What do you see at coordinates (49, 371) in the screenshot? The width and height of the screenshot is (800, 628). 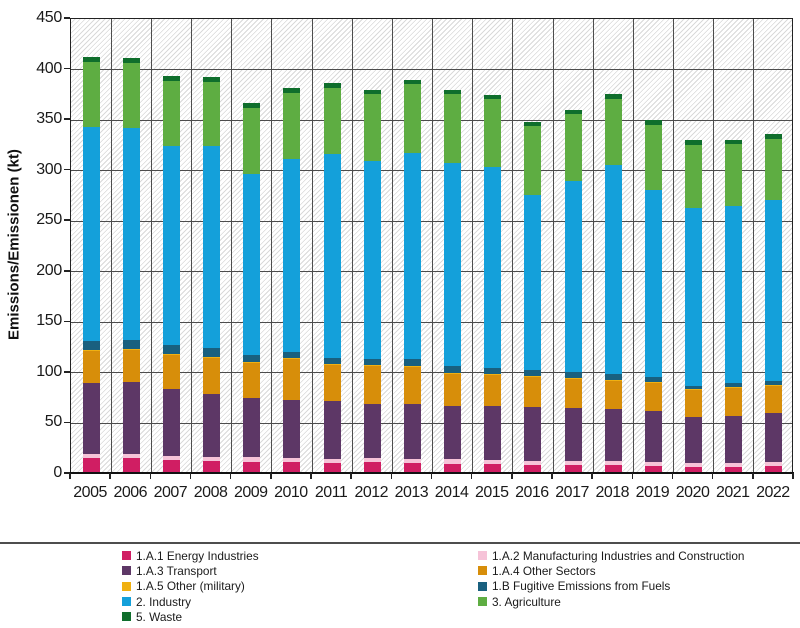 I see `y-tick-label: 100` at bounding box center [49, 371].